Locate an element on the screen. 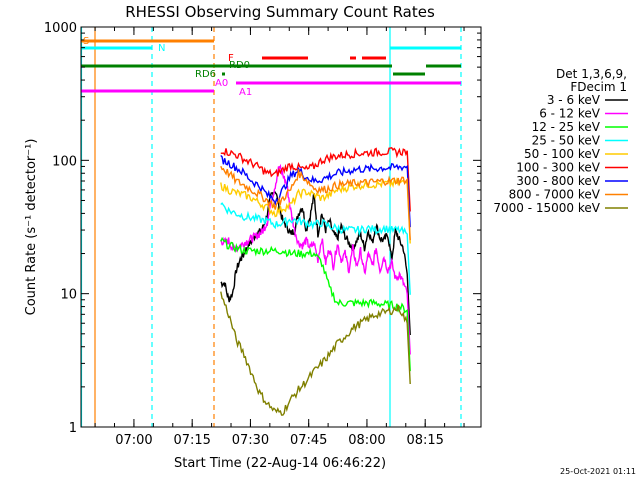  x-tick-label-4: 08:00 is located at coordinates (366, 440).